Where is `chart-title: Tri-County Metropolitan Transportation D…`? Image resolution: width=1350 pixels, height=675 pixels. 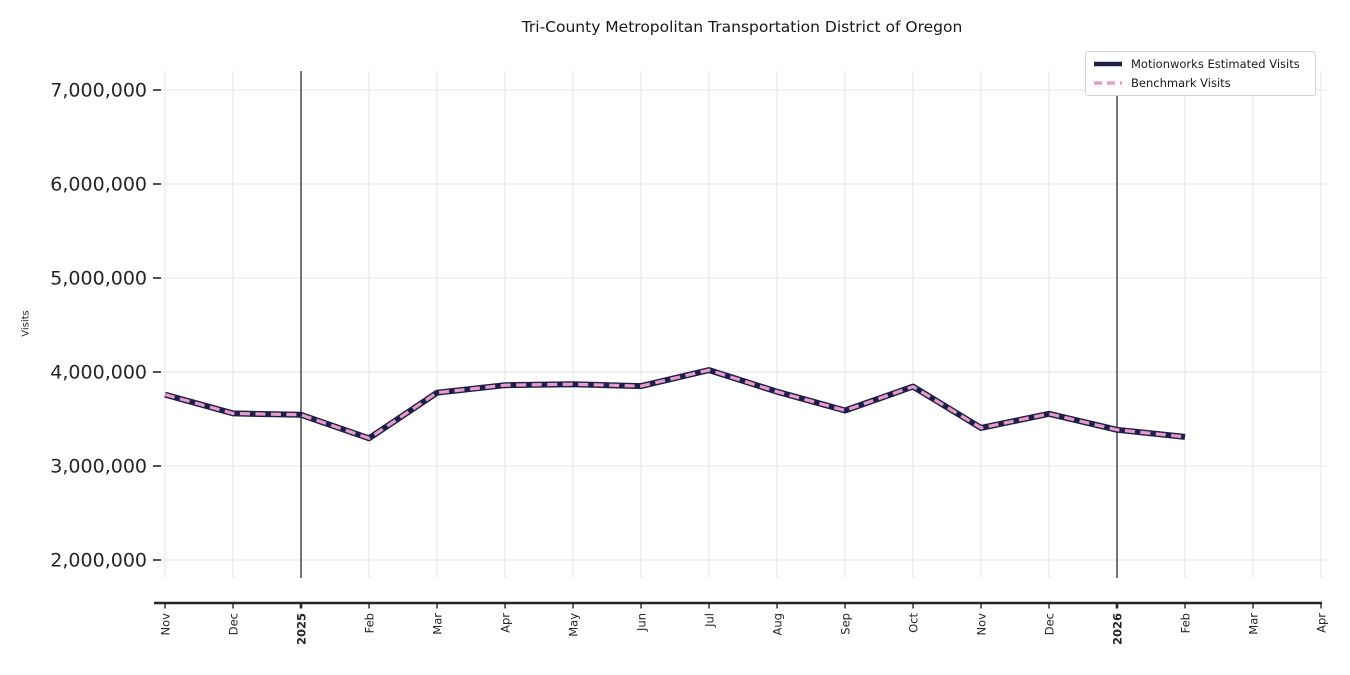
chart-title: Tri-County Metropolitan Transportation D… is located at coordinates (742, 27).